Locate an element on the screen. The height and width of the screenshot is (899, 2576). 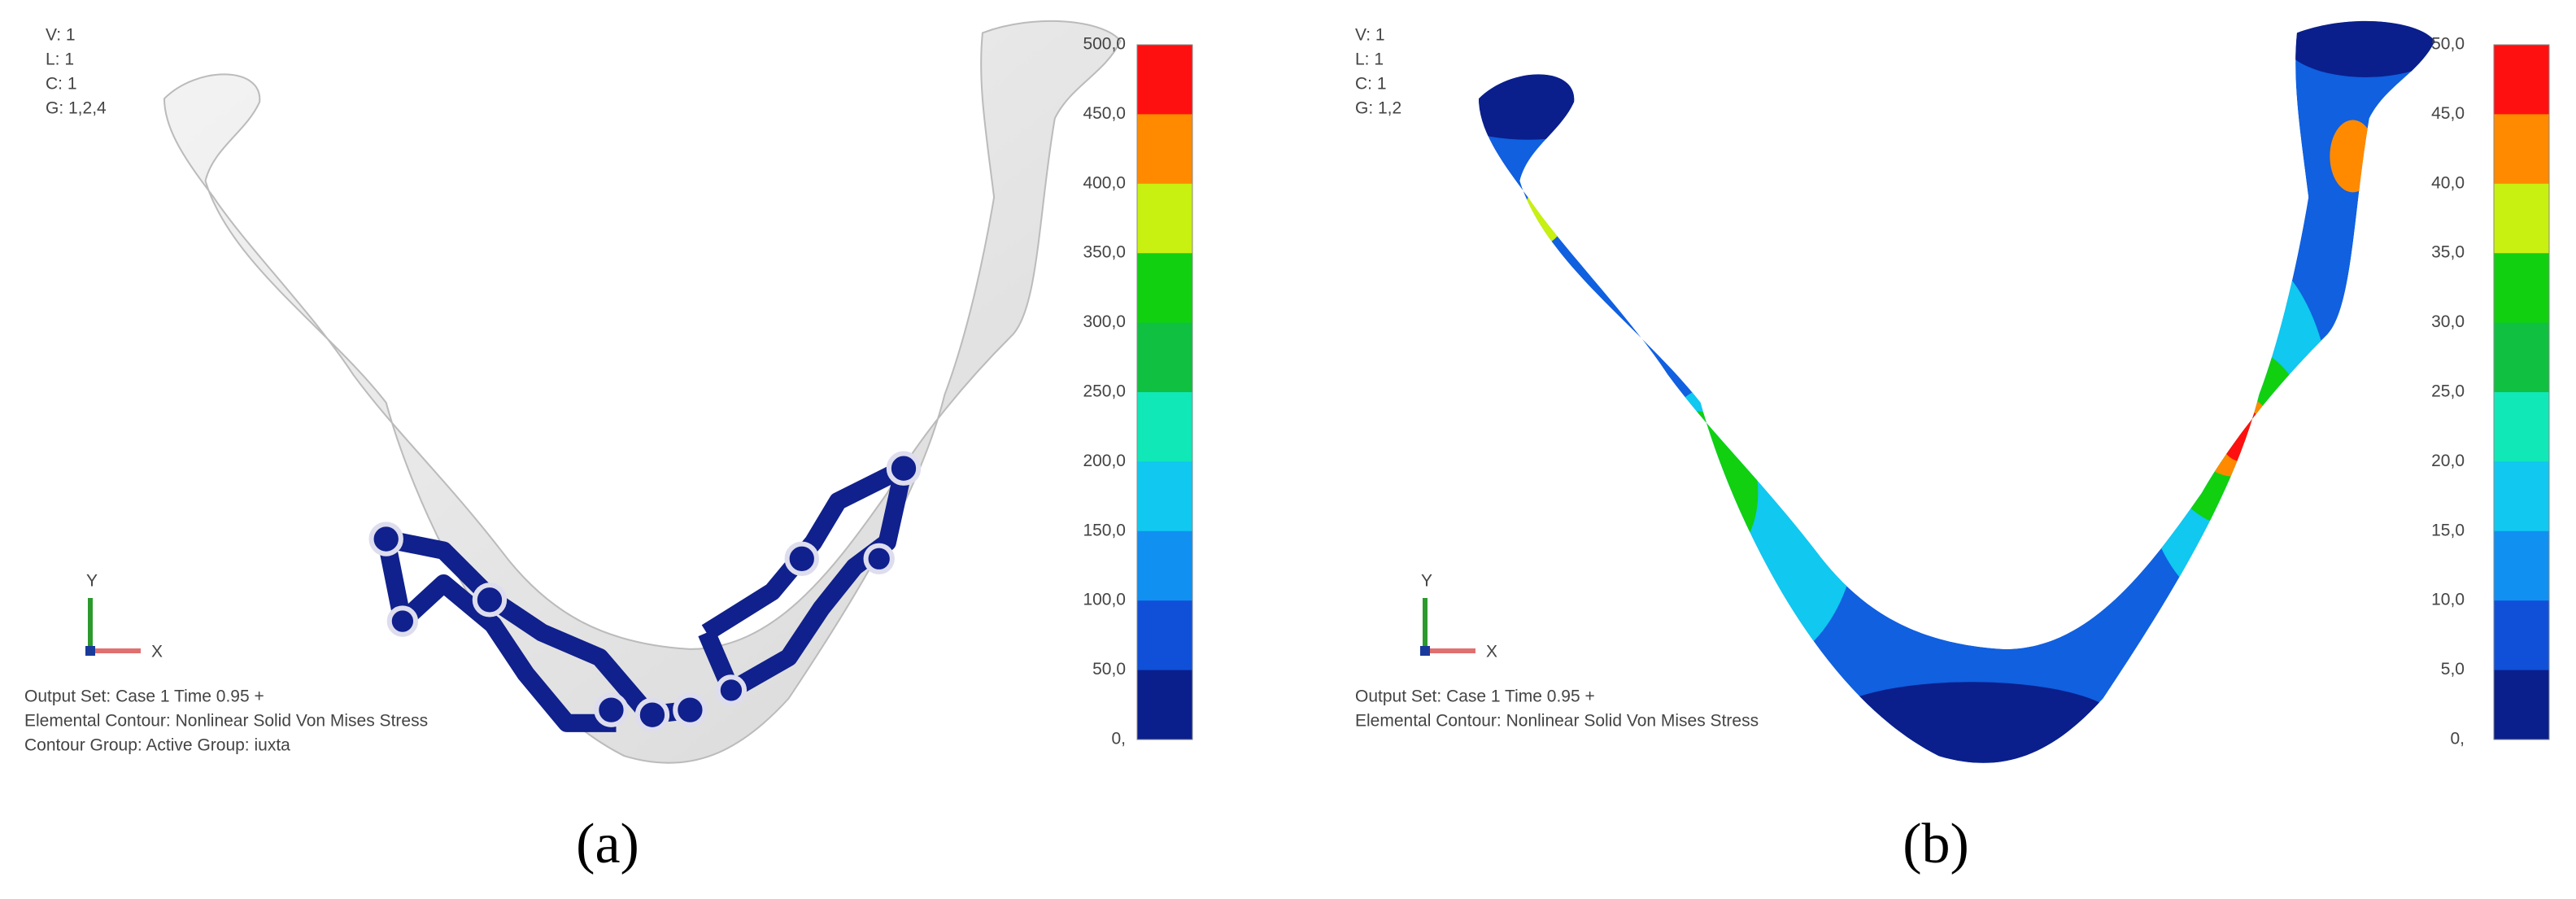
legend-label: 40,0 is located at coordinates (2448, 182).